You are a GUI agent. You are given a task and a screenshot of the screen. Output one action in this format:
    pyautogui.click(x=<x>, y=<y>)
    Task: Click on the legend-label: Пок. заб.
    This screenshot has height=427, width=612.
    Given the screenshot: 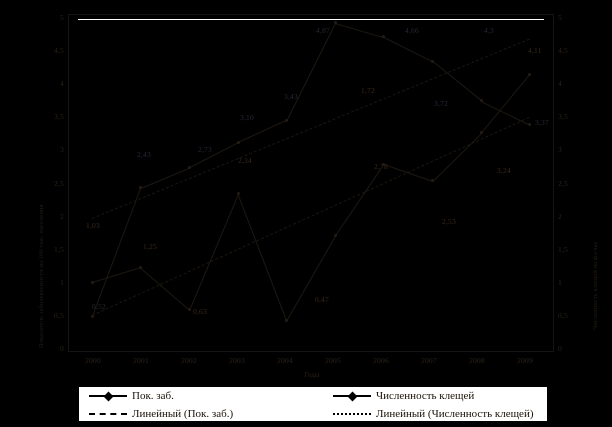 What is the action you would take?
    pyautogui.click(x=153, y=396)
    